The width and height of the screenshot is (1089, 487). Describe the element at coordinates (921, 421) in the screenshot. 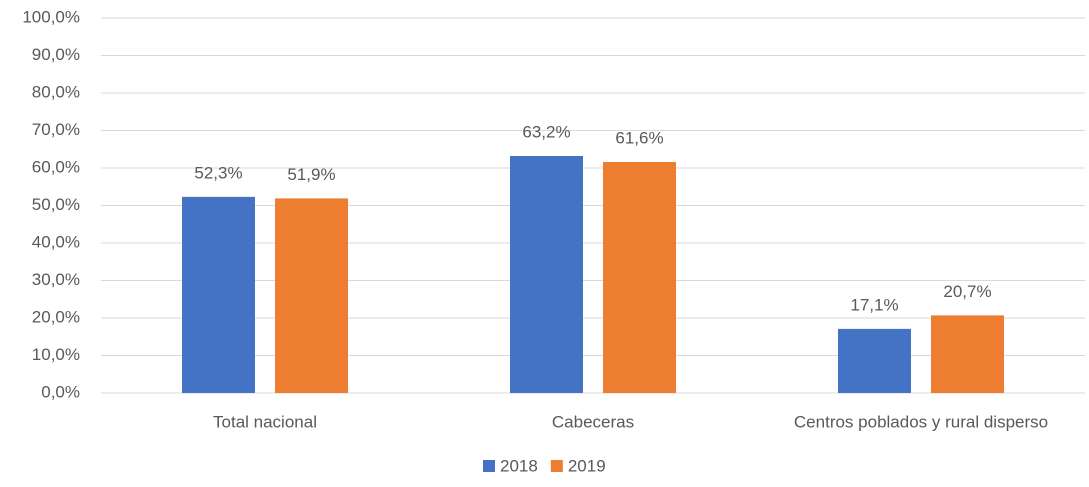

I see `x-tick-label: Centros poblados y rural disperso` at that location.